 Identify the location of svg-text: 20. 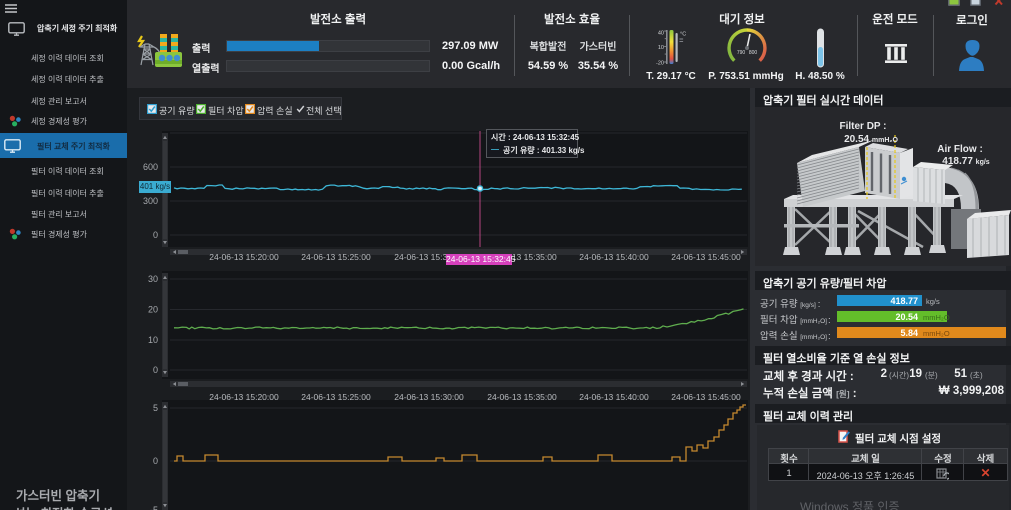
(153, 310).